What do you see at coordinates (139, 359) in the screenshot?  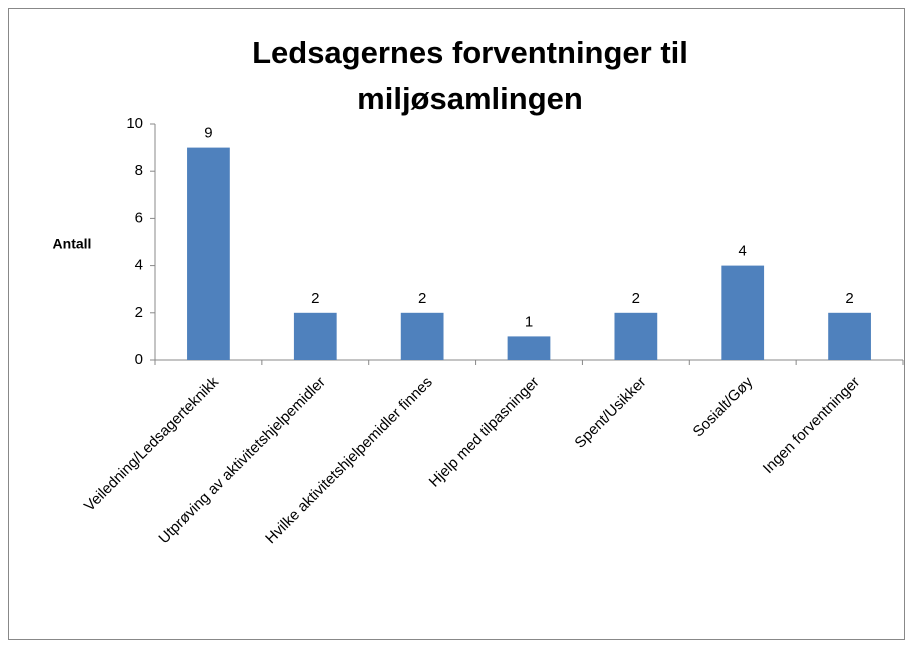 I see `y-tick-label: 0` at bounding box center [139, 359].